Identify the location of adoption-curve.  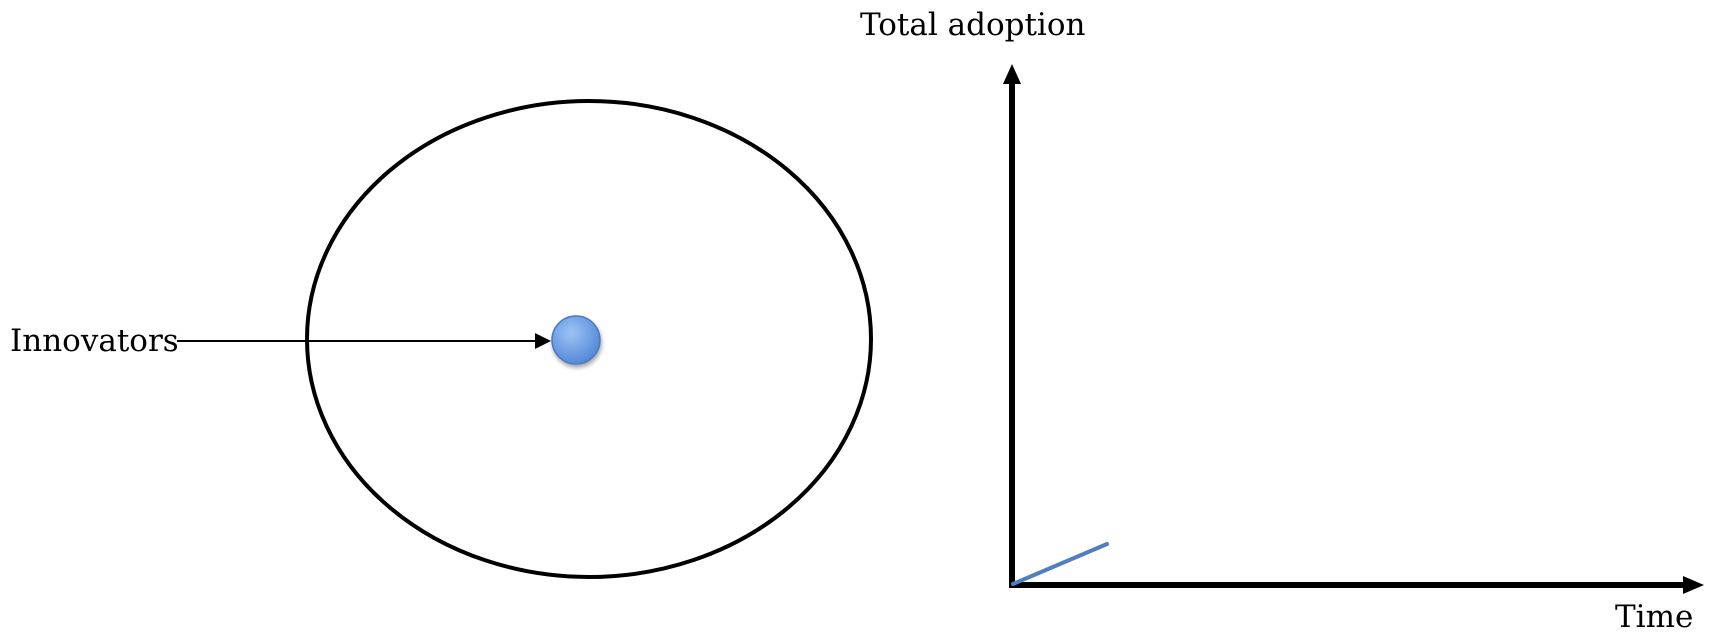
(1060, 564).